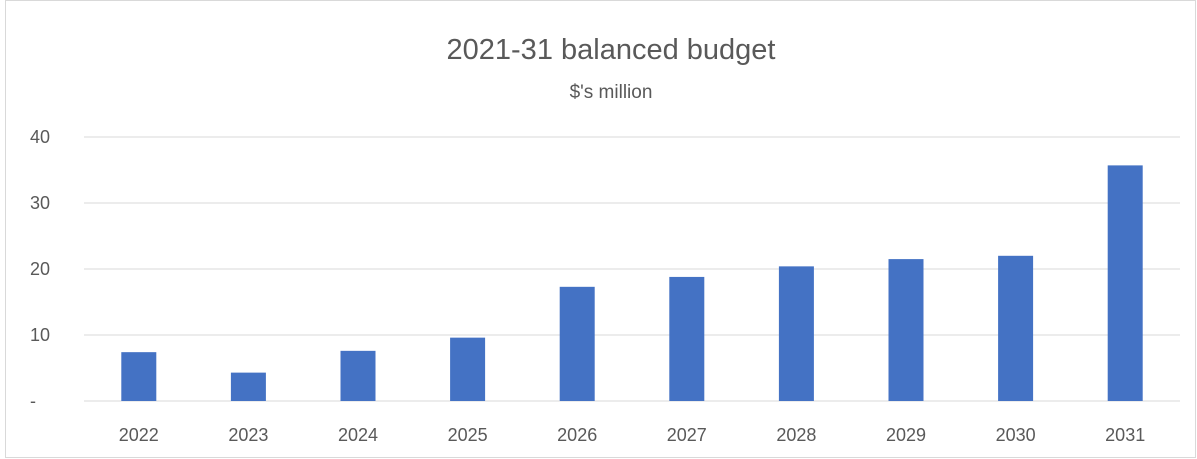 This screenshot has width=1197, height=459. Describe the element at coordinates (358, 375) in the screenshot. I see `bar-2024` at that location.